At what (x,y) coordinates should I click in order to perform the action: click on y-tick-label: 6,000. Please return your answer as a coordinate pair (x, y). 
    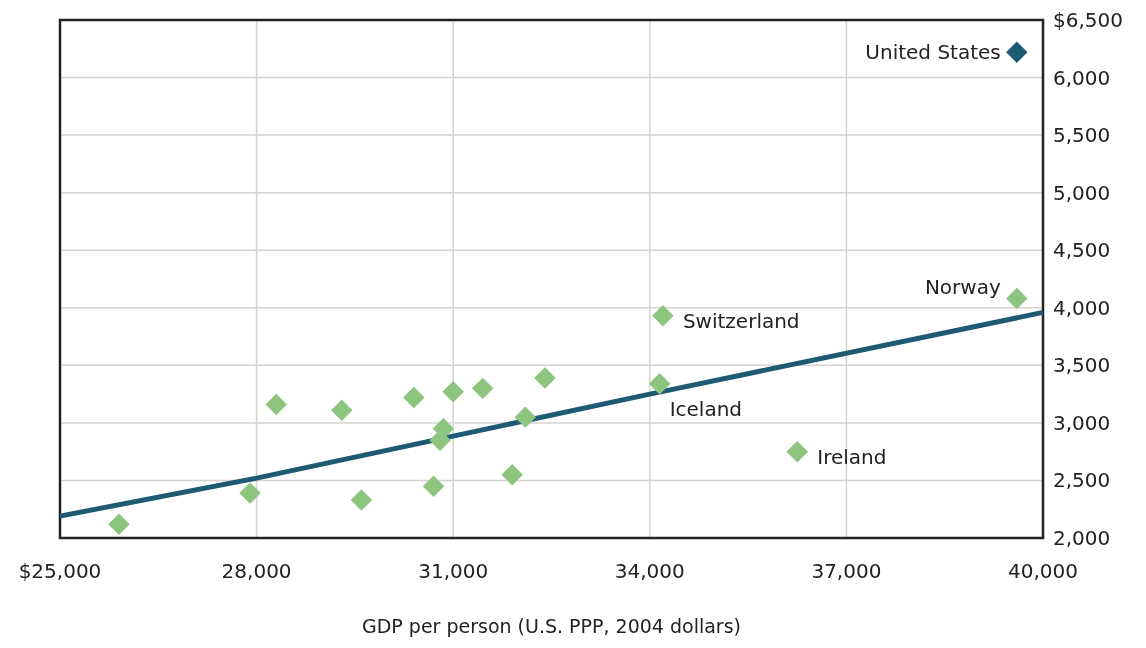
    Looking at the image, I should click on (1082, 77).